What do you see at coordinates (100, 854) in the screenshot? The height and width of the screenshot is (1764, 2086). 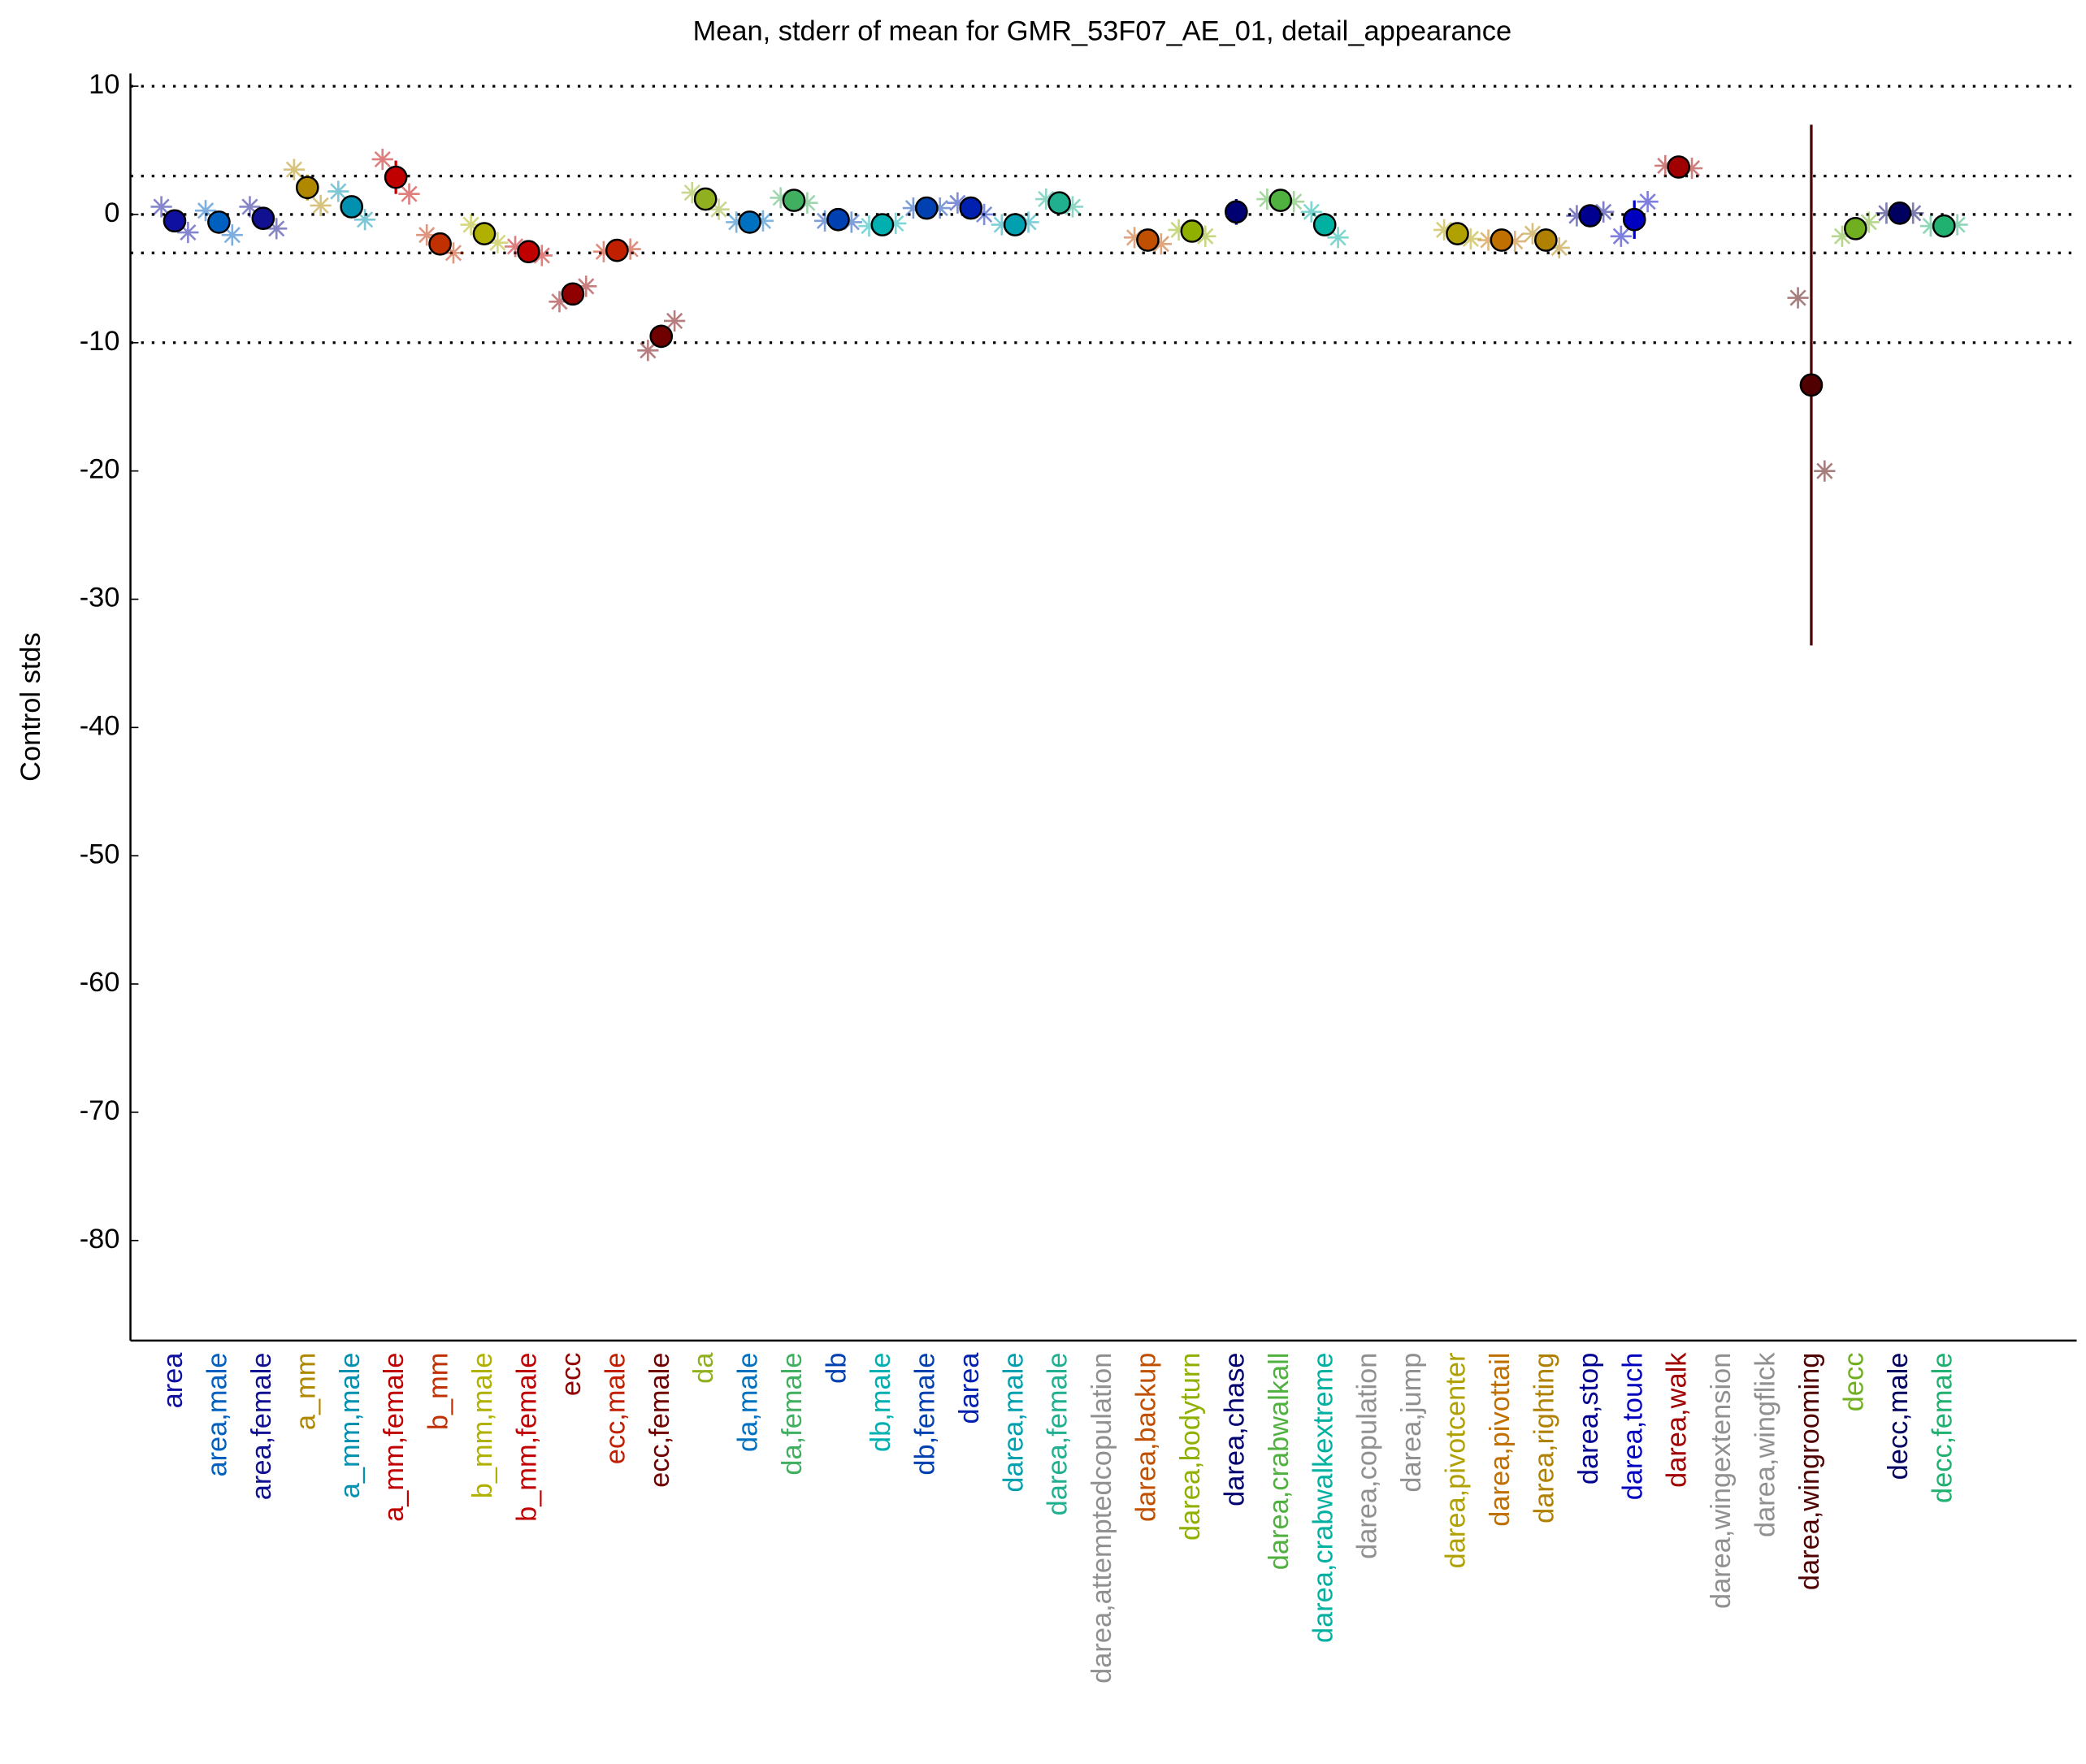 I see `y-tick-label: -50` at bounding box center [100, 854].